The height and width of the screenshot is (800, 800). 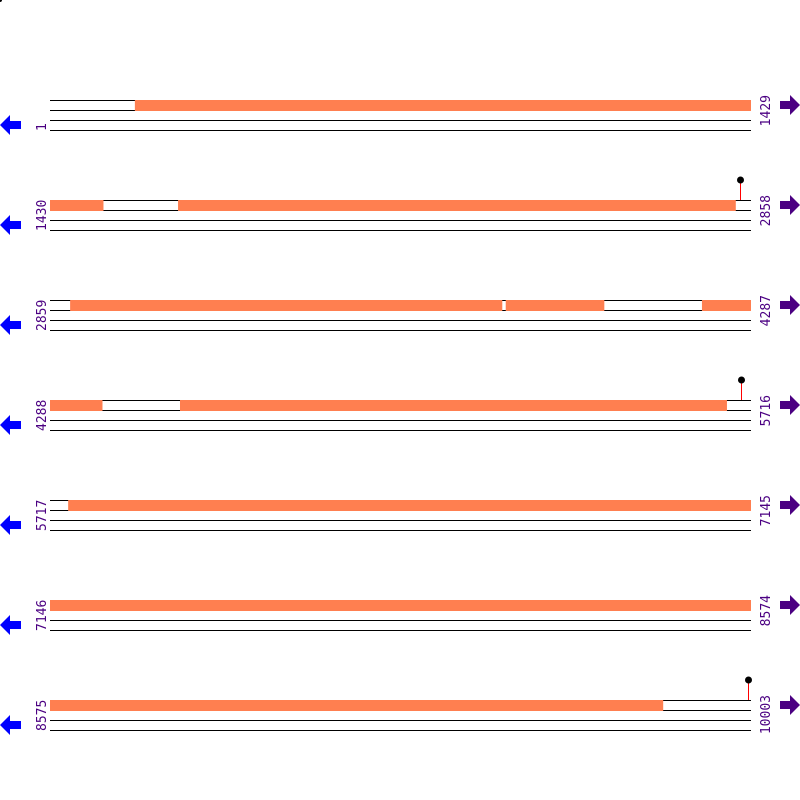 What do you see at coordinates (42, 715) in the screenshot?
I see `row-start-label: 8575` at bounding box center [42, 715].